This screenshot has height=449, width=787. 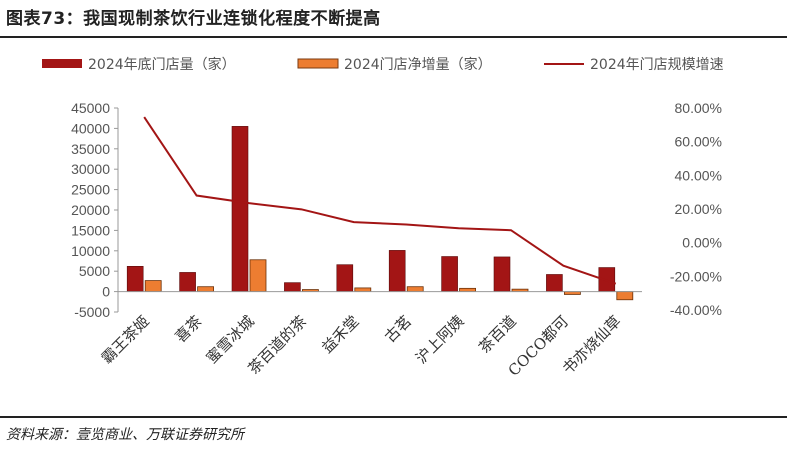 I want to click on category-label: 古茗, so click(x=398, y=329).